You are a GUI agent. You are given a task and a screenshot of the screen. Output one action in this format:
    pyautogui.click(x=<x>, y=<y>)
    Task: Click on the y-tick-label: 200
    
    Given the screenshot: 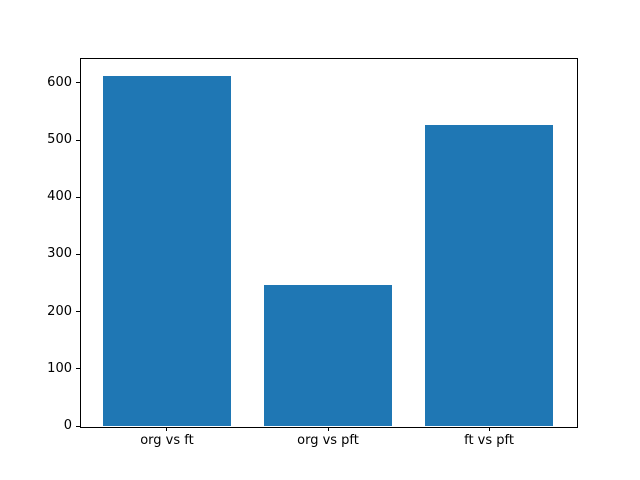 What is the action you would take?
    pyautogui.click(x=59, y=311)
    